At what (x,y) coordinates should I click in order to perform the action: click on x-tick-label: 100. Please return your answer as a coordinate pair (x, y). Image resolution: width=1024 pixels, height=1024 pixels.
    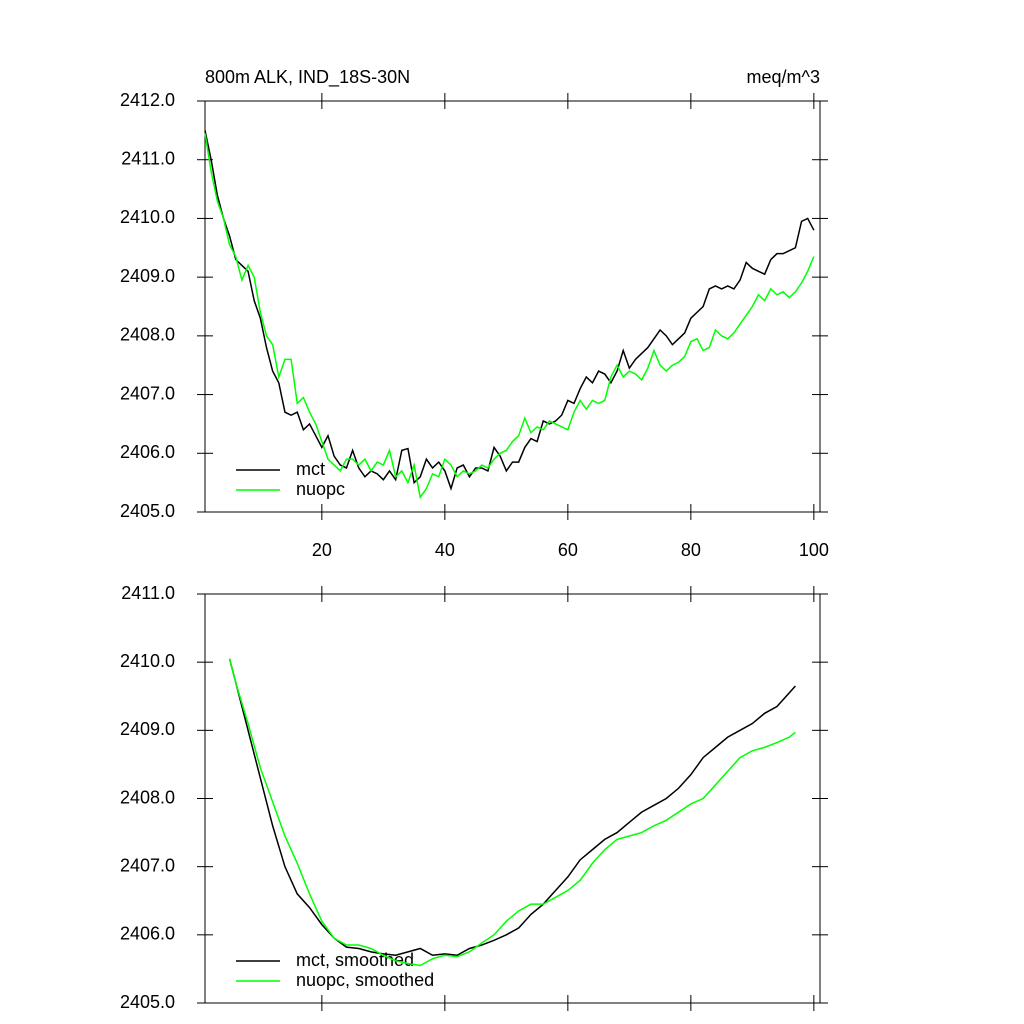
    Looking at the image, I should click on (814, 550).